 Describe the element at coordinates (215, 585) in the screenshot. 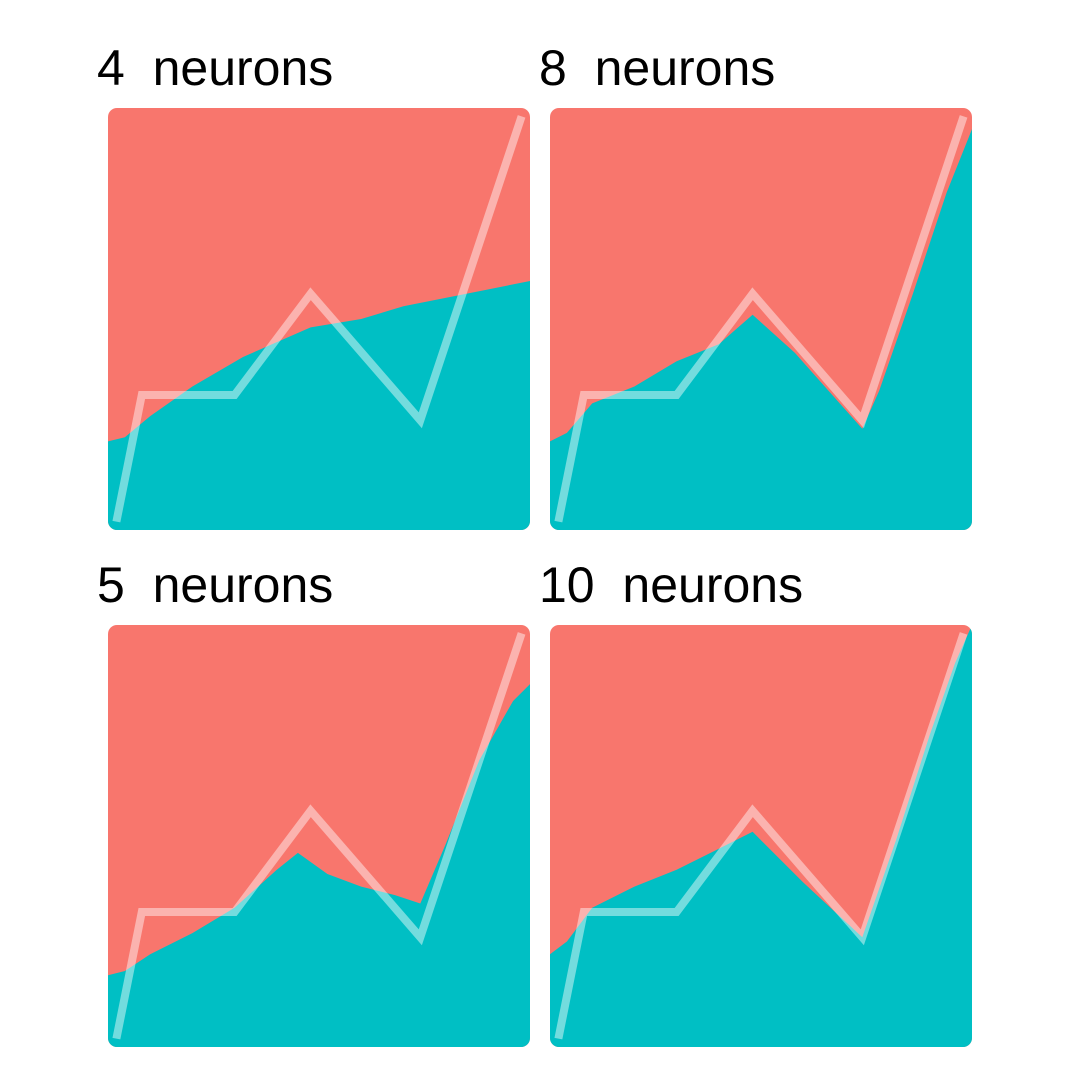

I see `panel-title: 5 neurons` at that location.